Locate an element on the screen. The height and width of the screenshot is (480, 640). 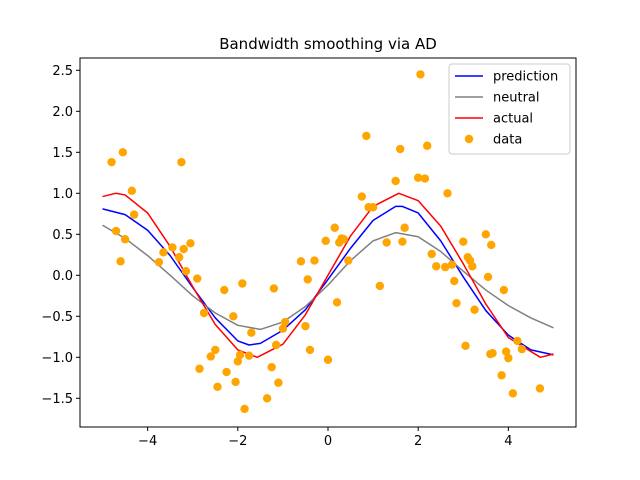
y-axis: −1.5 −1.0 −0.5 0.0 0.5 1.0 1.5 2.0 2.5 is located at coordinates (60, 235).